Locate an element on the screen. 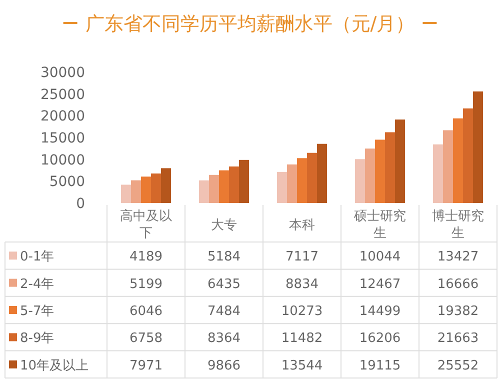  x-tick-label: 硕士研究生 is located at coordinates (379, 225).